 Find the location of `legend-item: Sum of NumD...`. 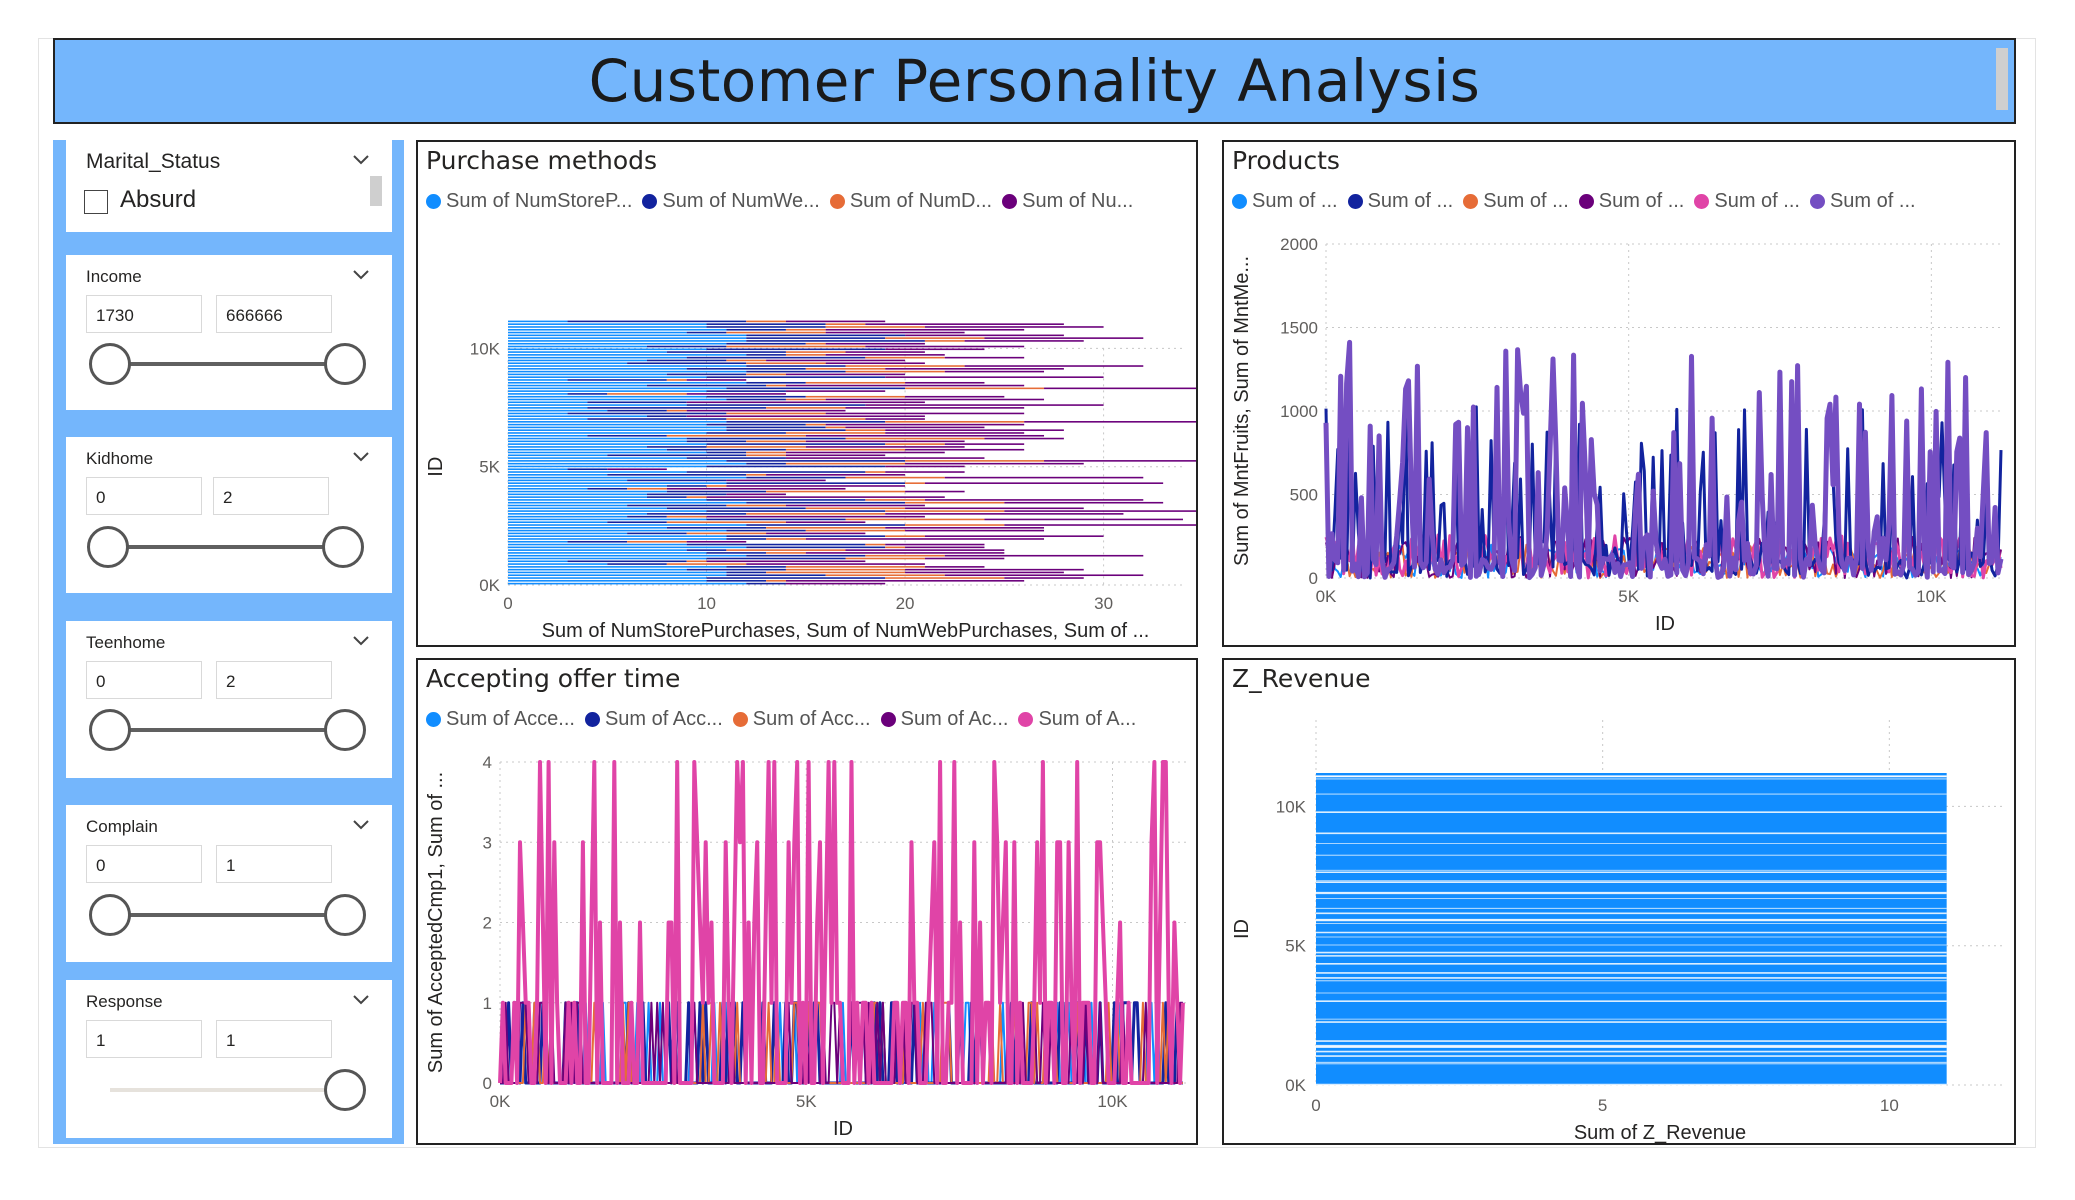

legend-item: Sum of NumD... is located at coordinates (910, 201).